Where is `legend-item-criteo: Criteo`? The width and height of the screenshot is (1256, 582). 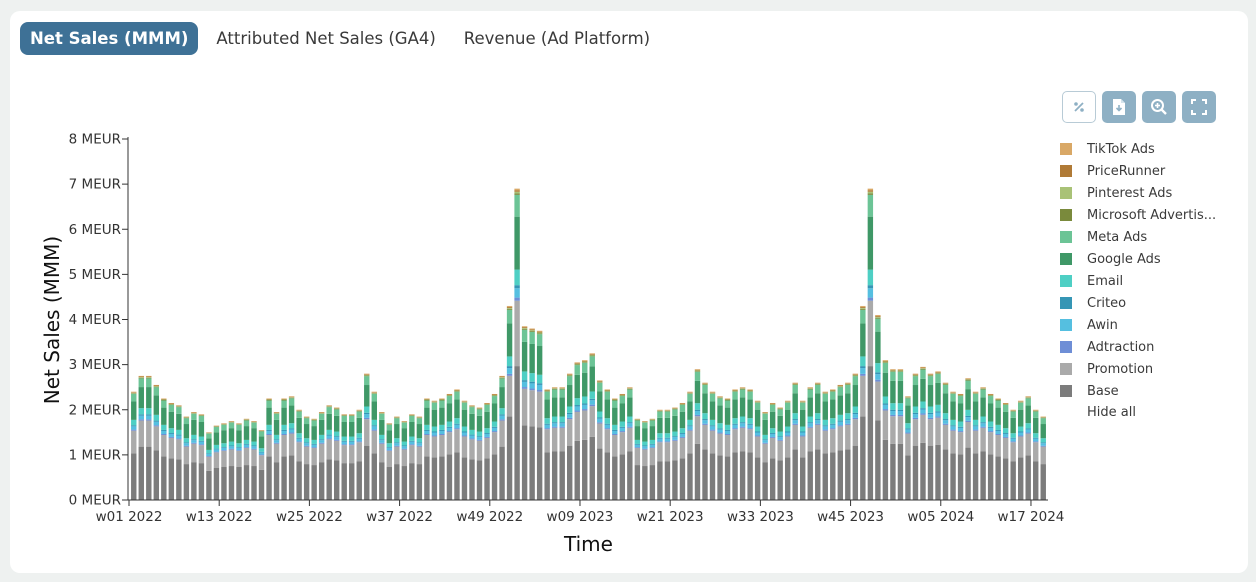 legend-item-criteo: Criteo is located at coordinates (1138, 303).